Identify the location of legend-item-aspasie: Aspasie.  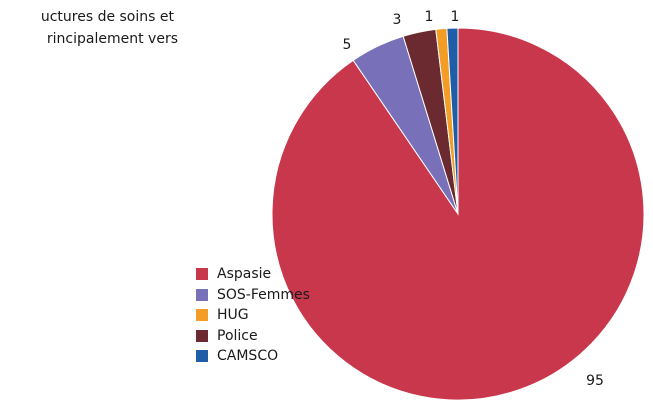
(253, 274).